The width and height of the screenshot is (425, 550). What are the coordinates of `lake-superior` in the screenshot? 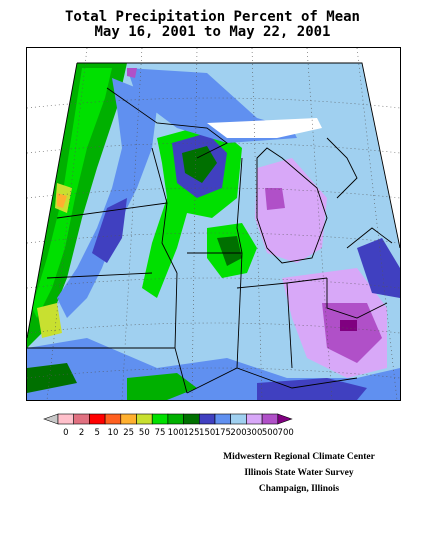 It's located at (264, 128).